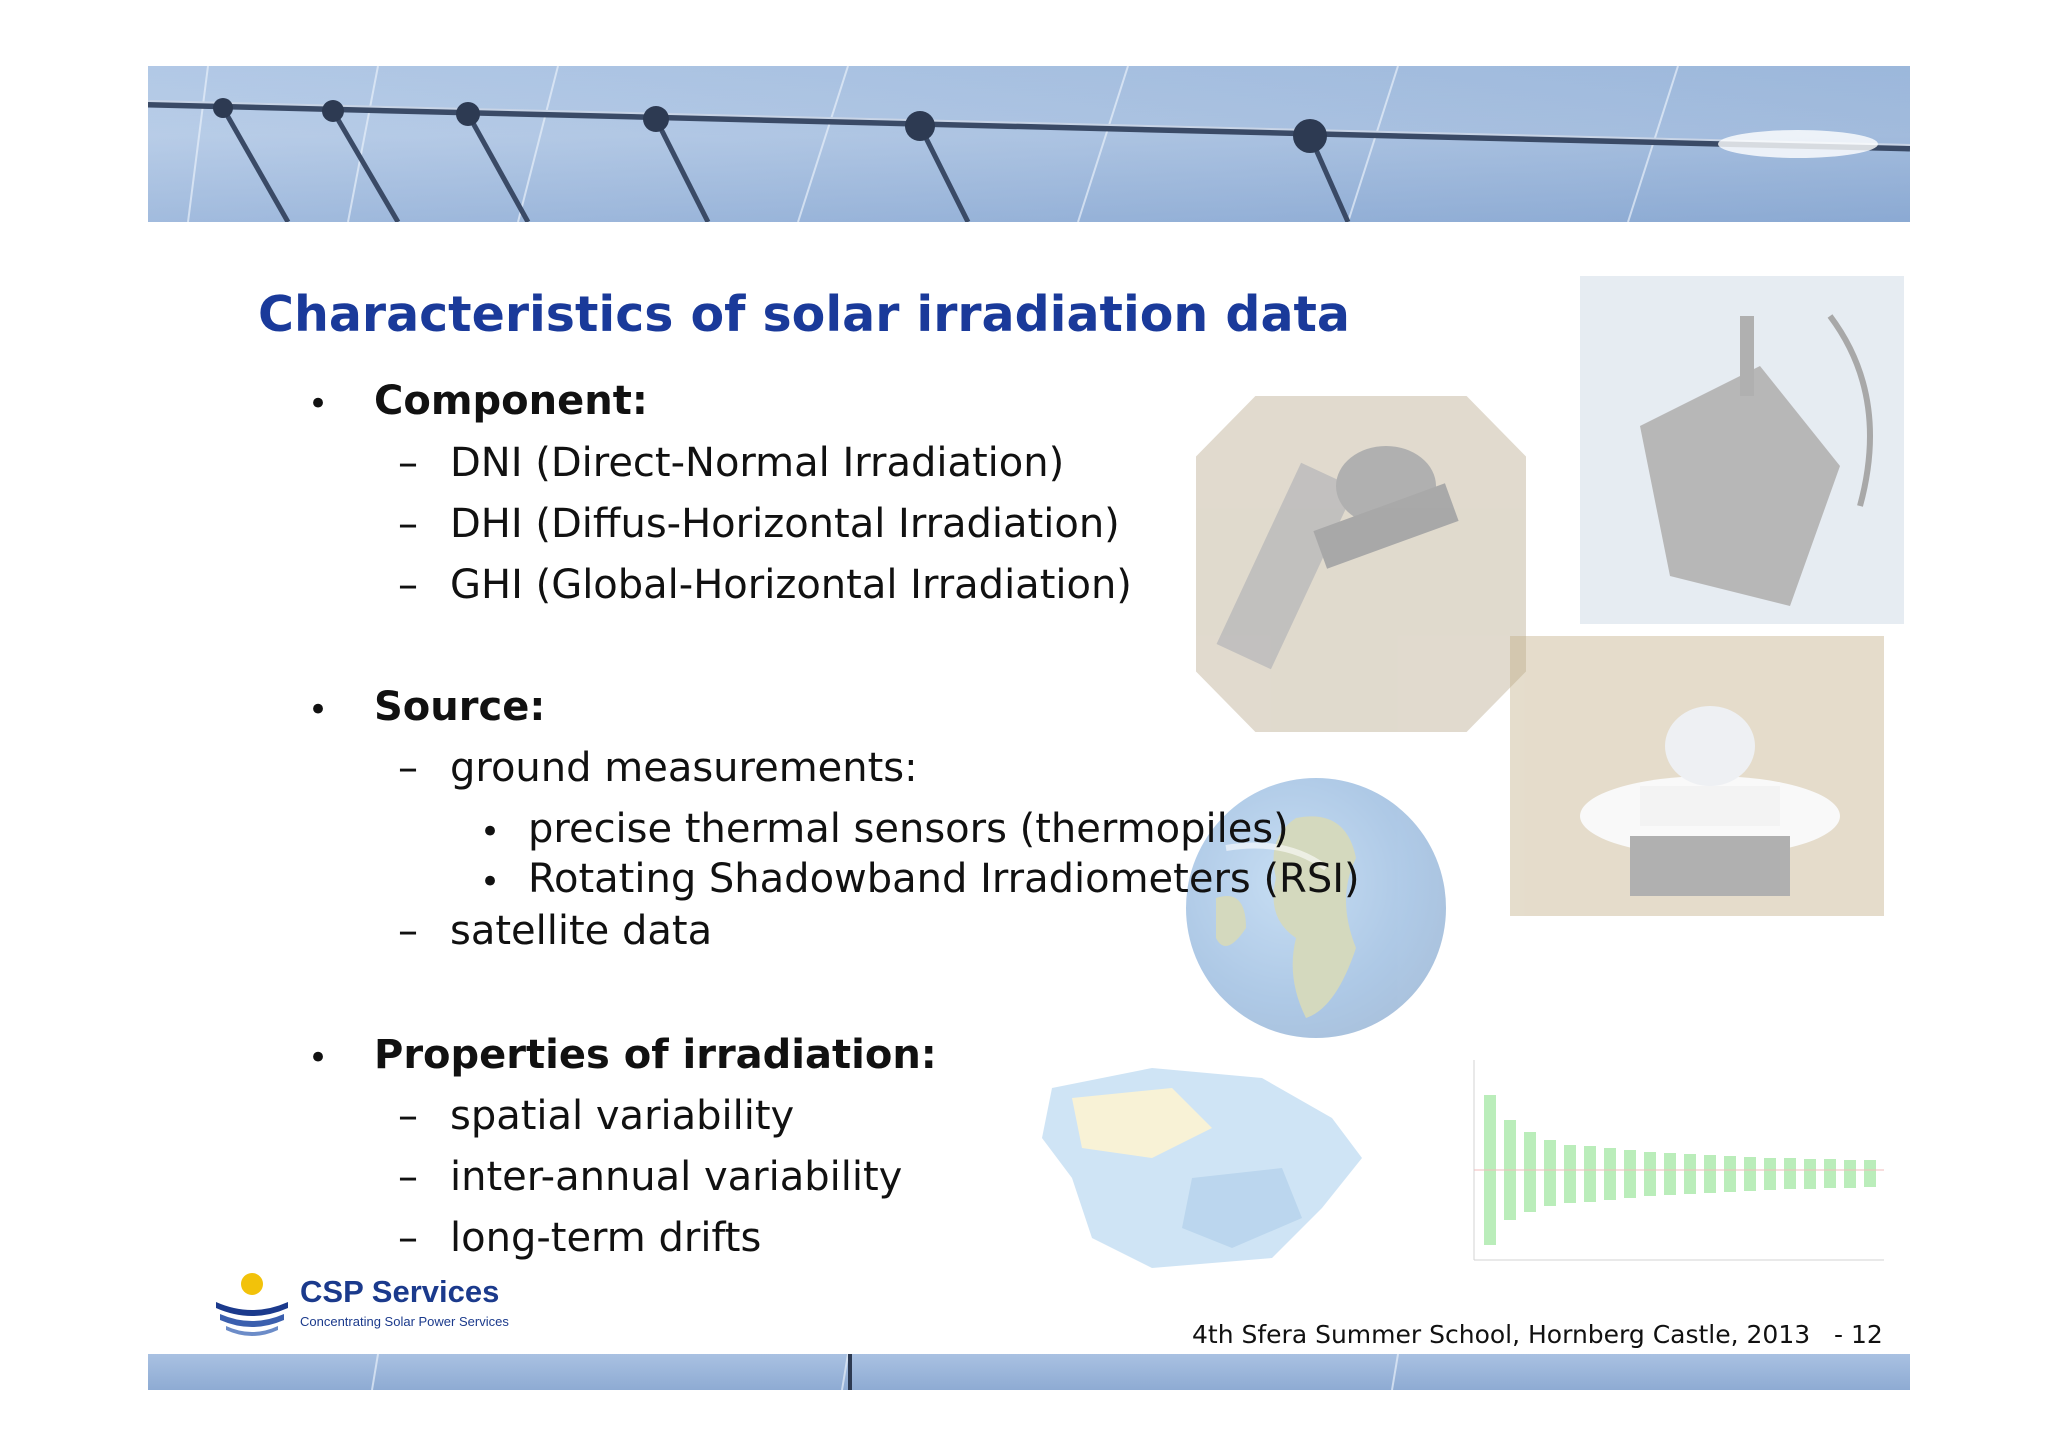  Describe the element at coordinates (622, 1116) in the screenshot. I see `list-item: spatial variability` at that location.